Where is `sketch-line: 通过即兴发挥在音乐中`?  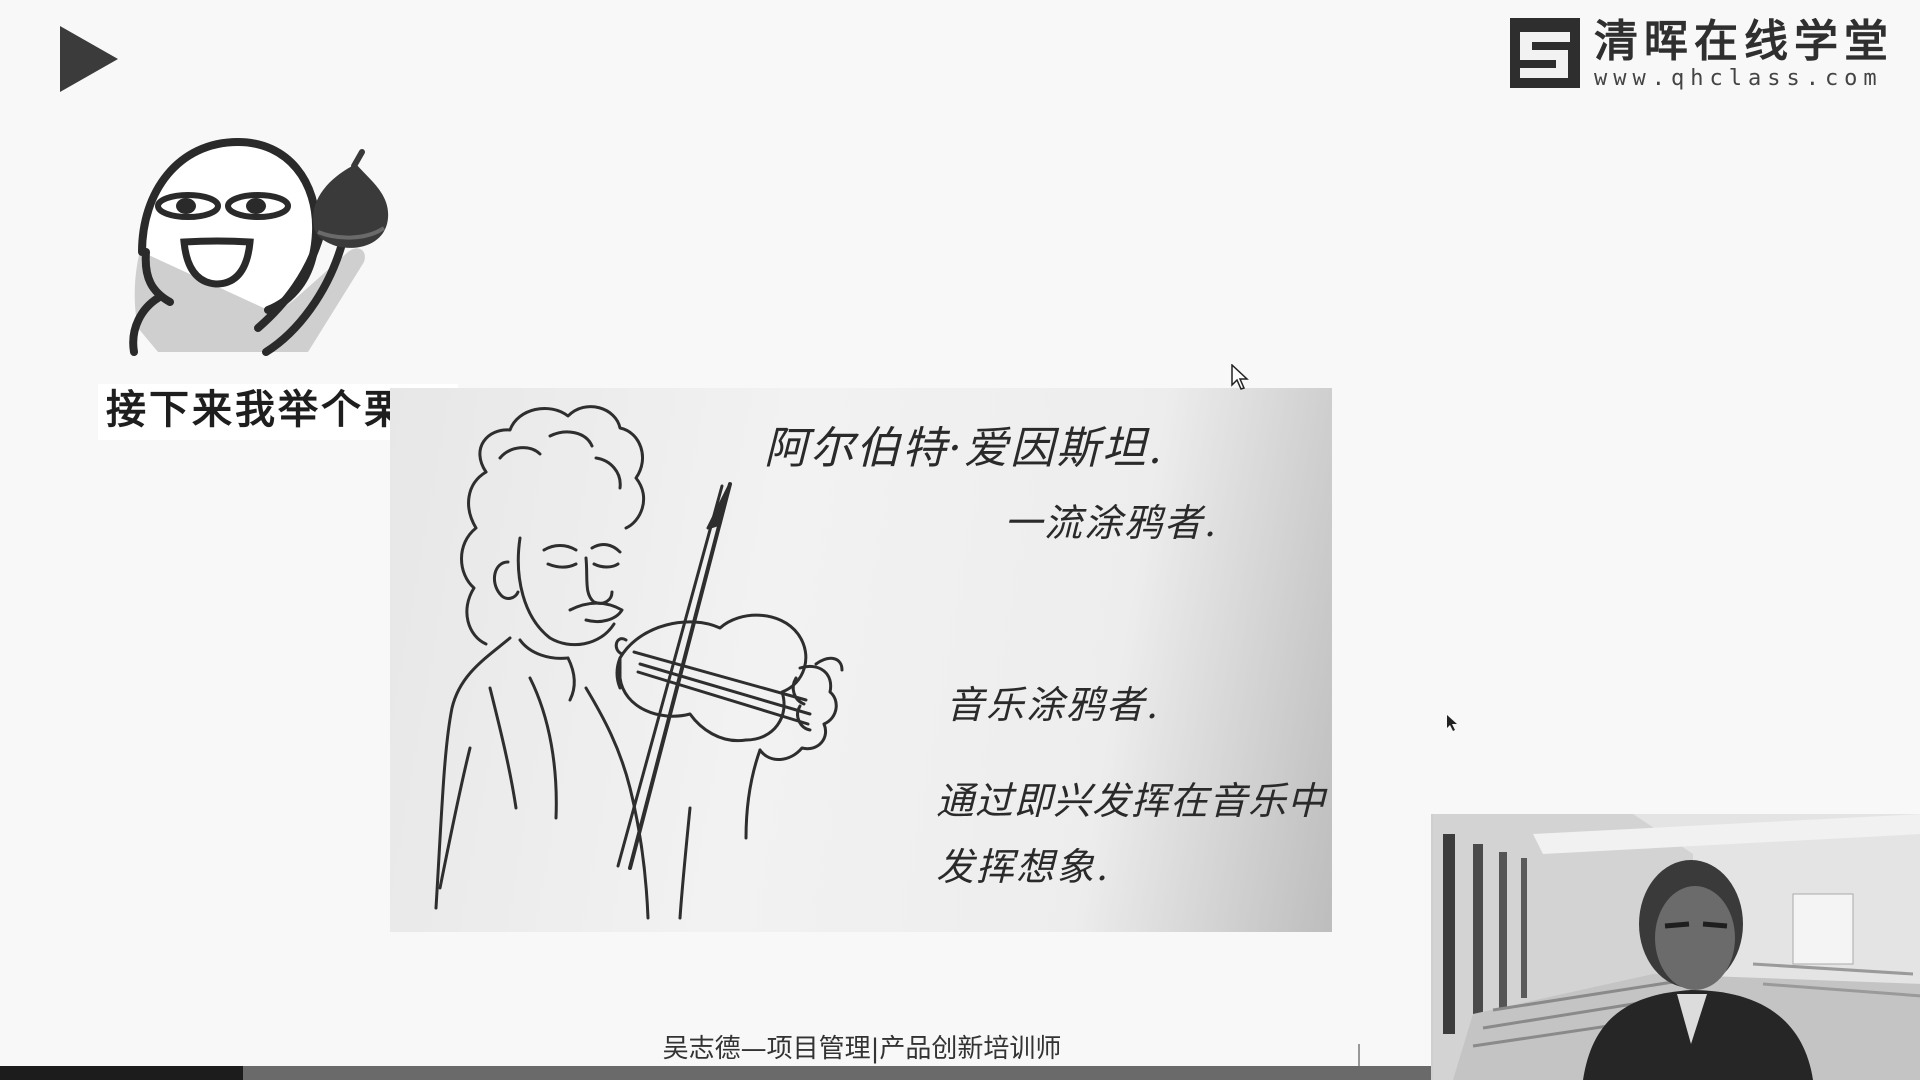 sketch-line: 通过即兴发挥在音乐中 is located at coordinates (1131, 801).